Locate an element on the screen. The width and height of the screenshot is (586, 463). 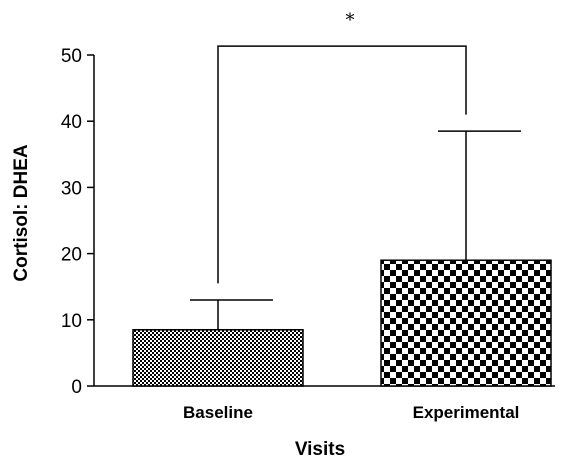
significance-label: * is located at coordinates (350, 20).